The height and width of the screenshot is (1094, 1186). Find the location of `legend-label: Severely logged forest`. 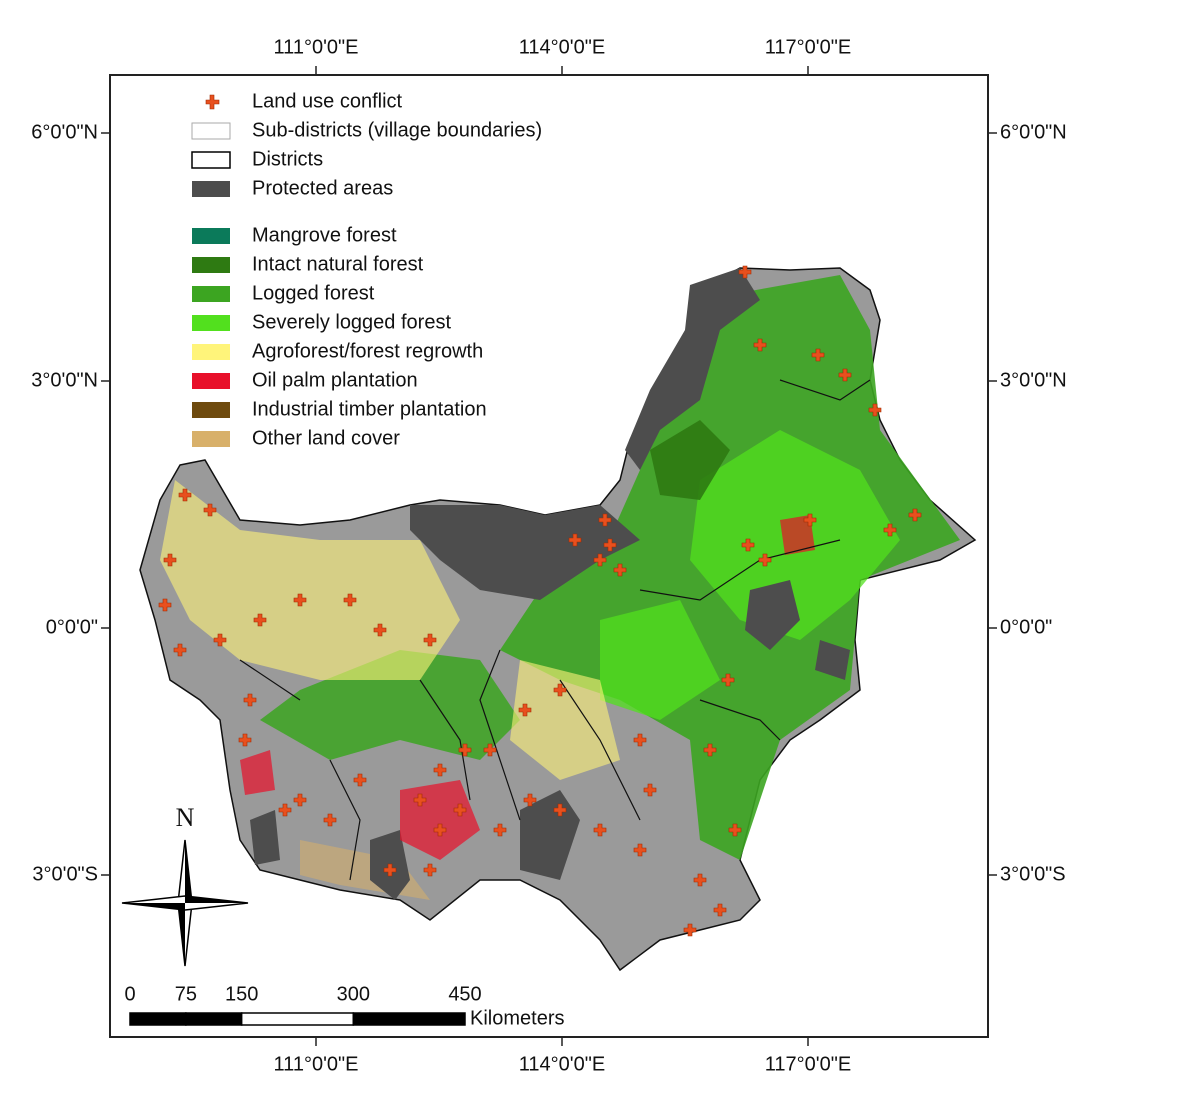

legend-label: Severely logged forest is located at coordinates (351, 322).